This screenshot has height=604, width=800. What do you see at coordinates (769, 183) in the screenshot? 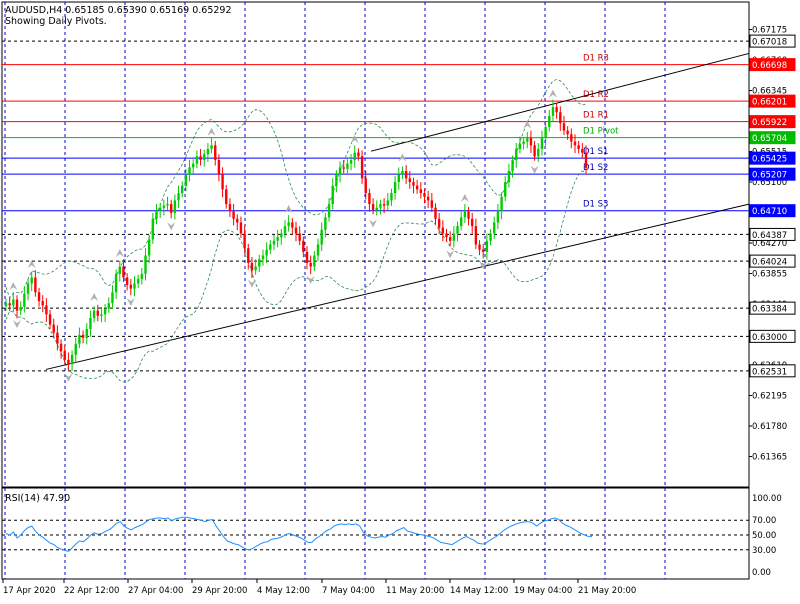
I see `y-tick-label: 0.65100` at bounding box center [769, 183].